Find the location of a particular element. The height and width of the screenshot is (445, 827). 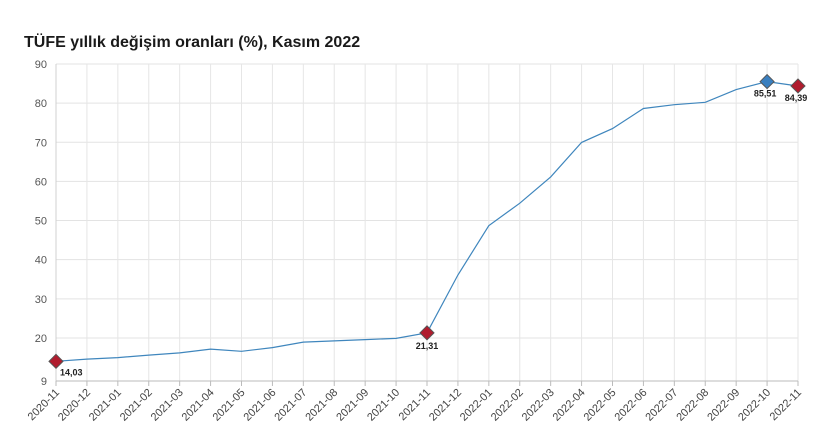

data-label: 21,31 is located at coordinates (427, 346).